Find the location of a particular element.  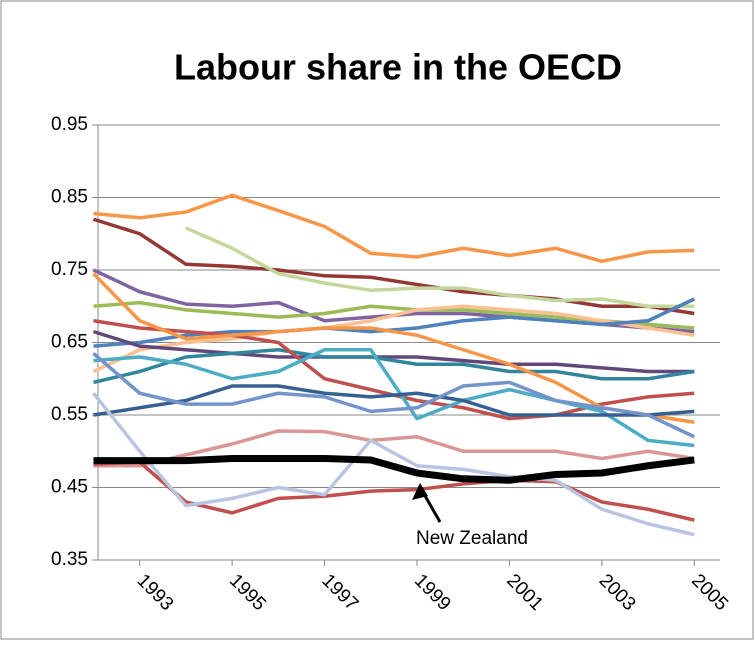

annotation: New Zealand is located at coordinates (472, 538).